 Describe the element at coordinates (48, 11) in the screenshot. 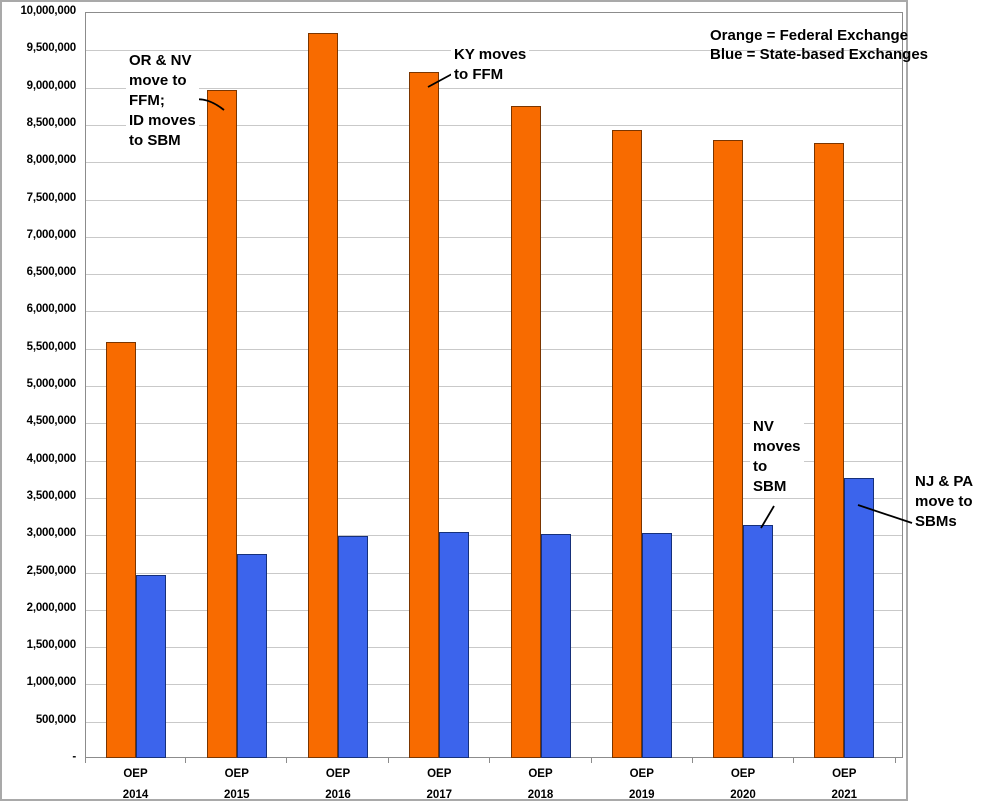

I see `y-axis-tick-label: 10,000,000` at that location.